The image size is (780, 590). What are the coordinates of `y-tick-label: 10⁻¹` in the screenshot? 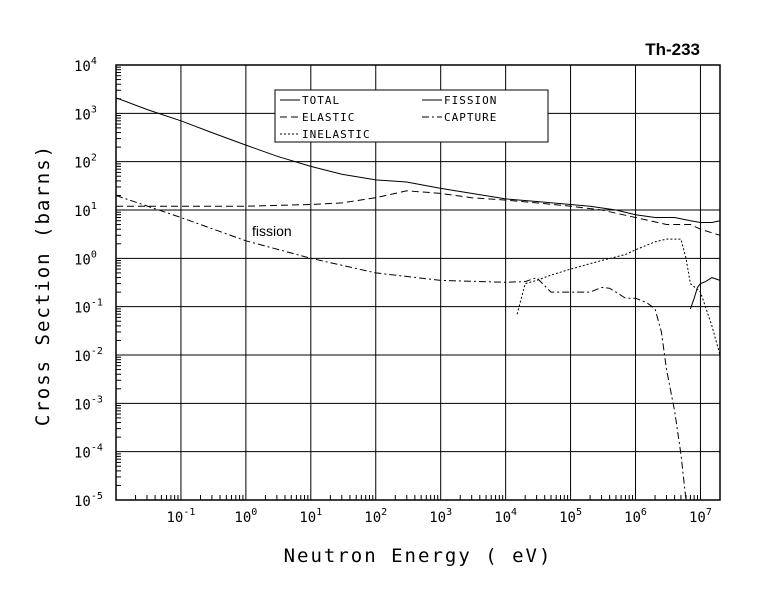 It's located at (88, 307).